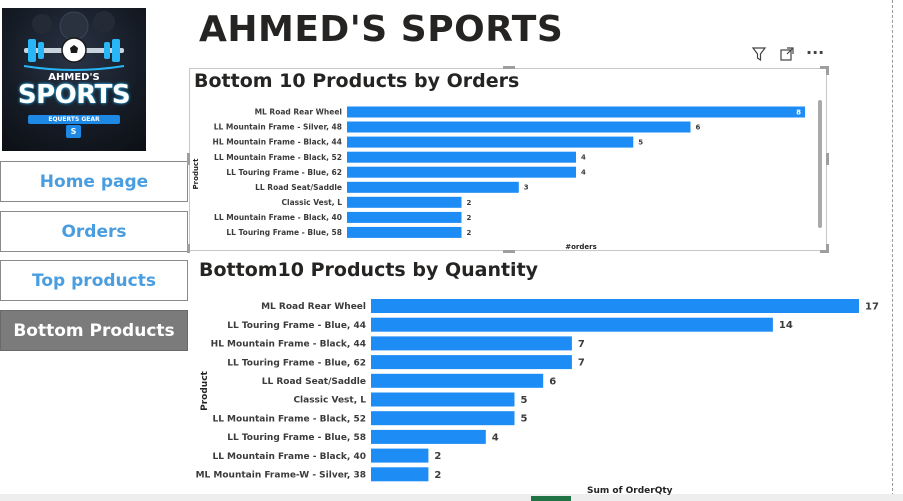 Image resolution: width=903 pixels, height=501 pixels. Describe the element at coordinates (74, 119) in the screenshot. I see `logo-text-tagline: EQUERTS GEAR` at that location.